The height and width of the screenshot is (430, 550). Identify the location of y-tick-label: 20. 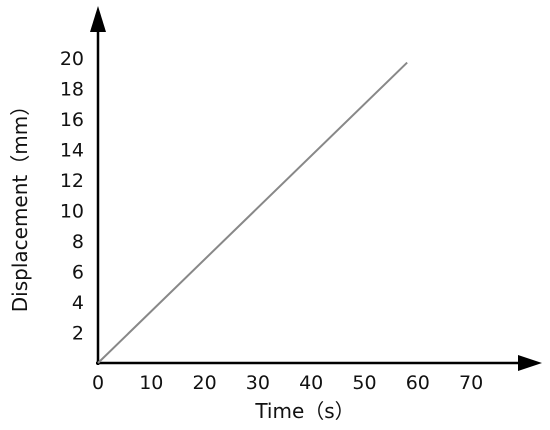
(72, 59).